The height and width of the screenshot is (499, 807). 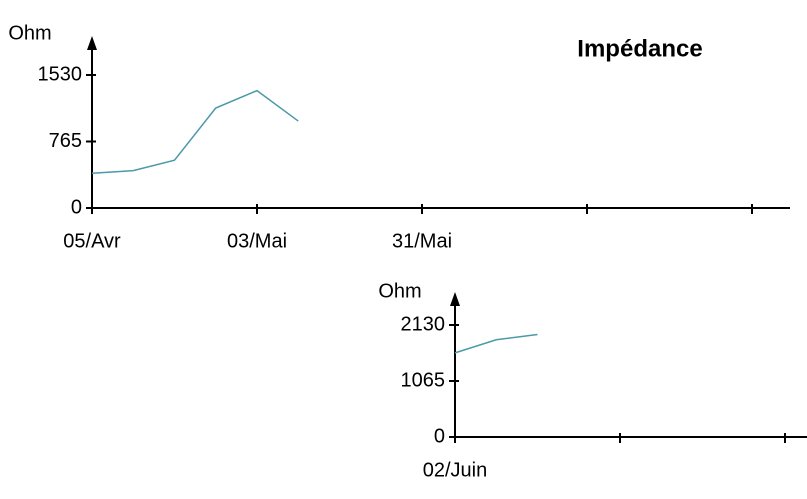 I want to click on x-tick-label: 05/Avr, so click(x=92, y=241).